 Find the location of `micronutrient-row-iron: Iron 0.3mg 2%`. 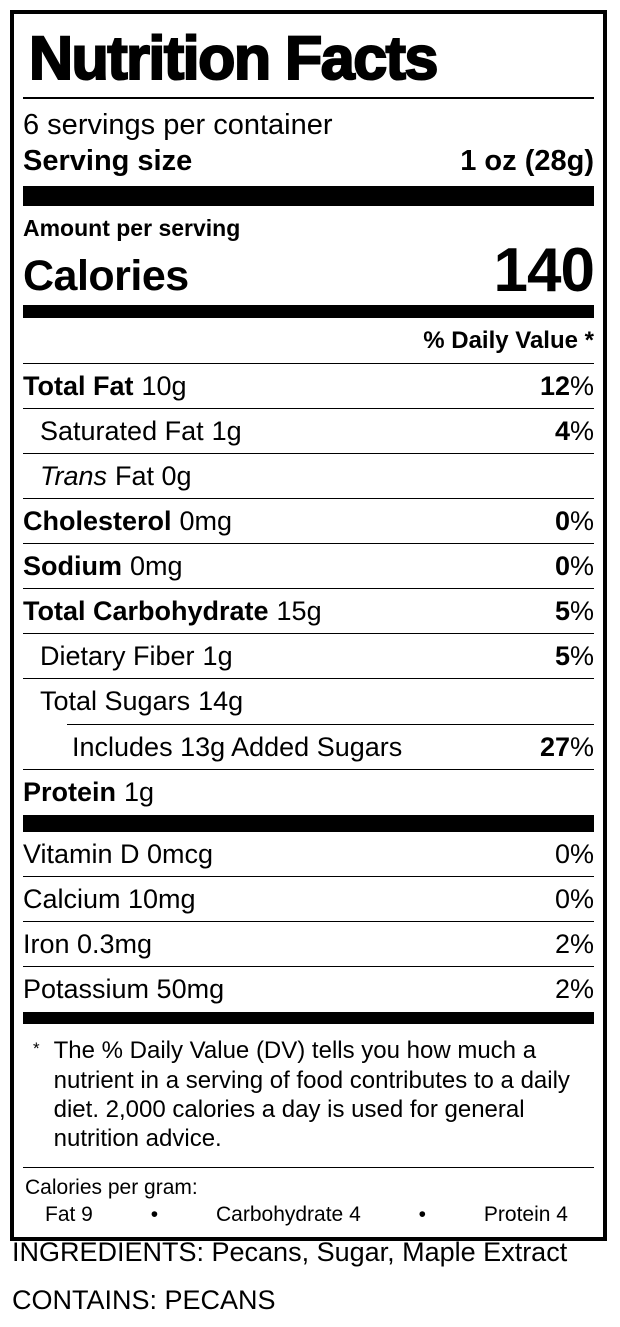

micronutrient-row-iron: Iron 0.3mg 2% is located at coordinates (308, 945).